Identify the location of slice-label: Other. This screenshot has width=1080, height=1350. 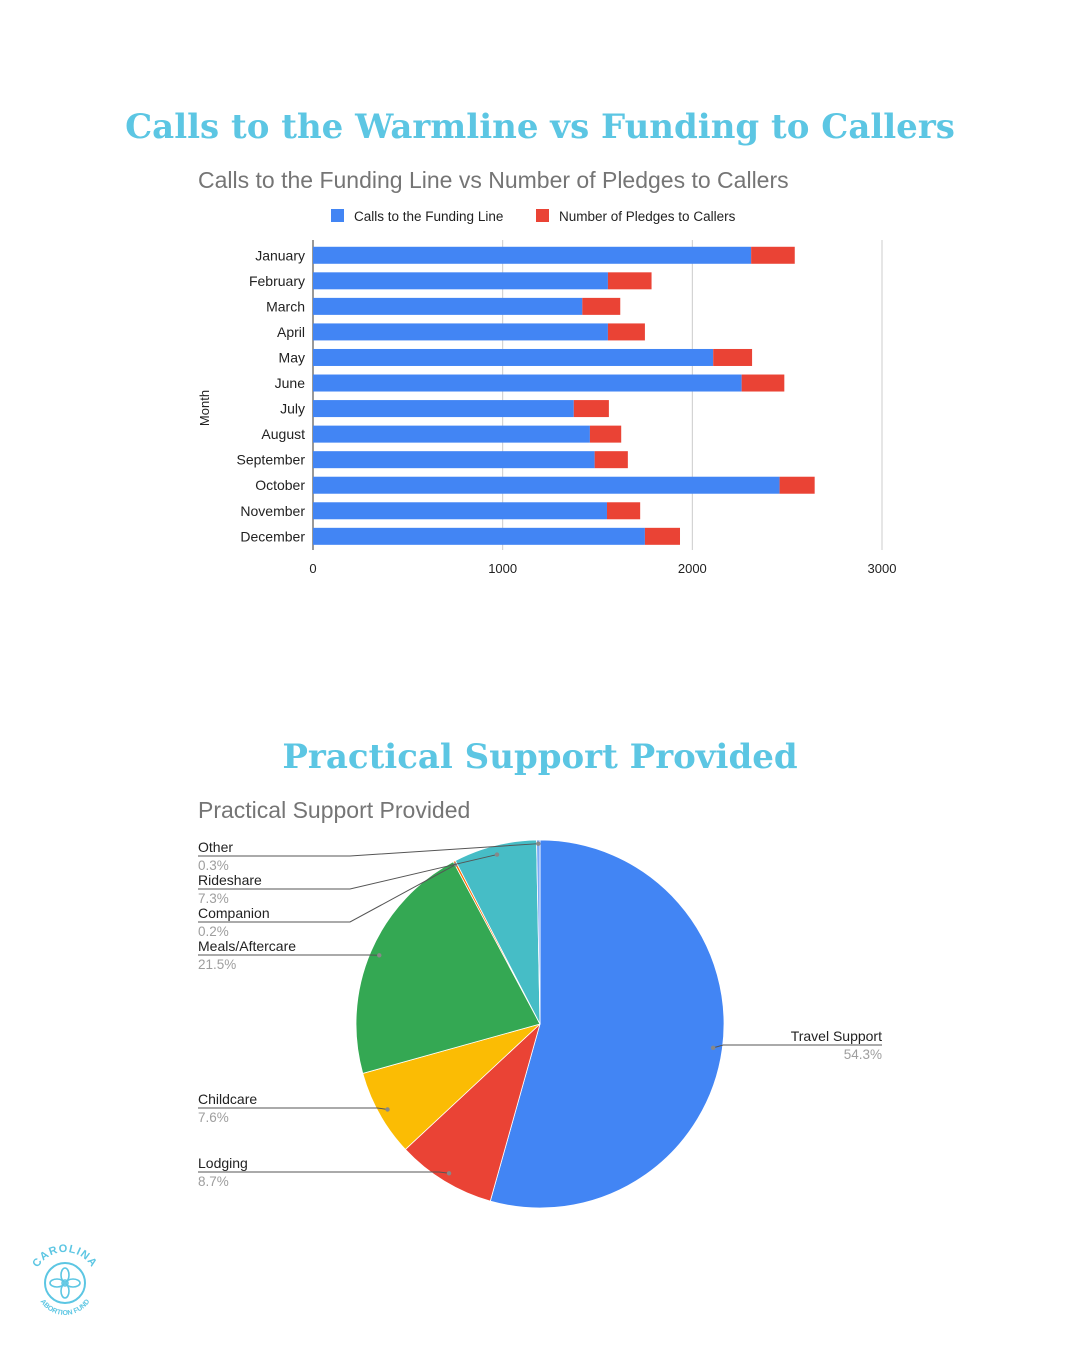
(215, 847).